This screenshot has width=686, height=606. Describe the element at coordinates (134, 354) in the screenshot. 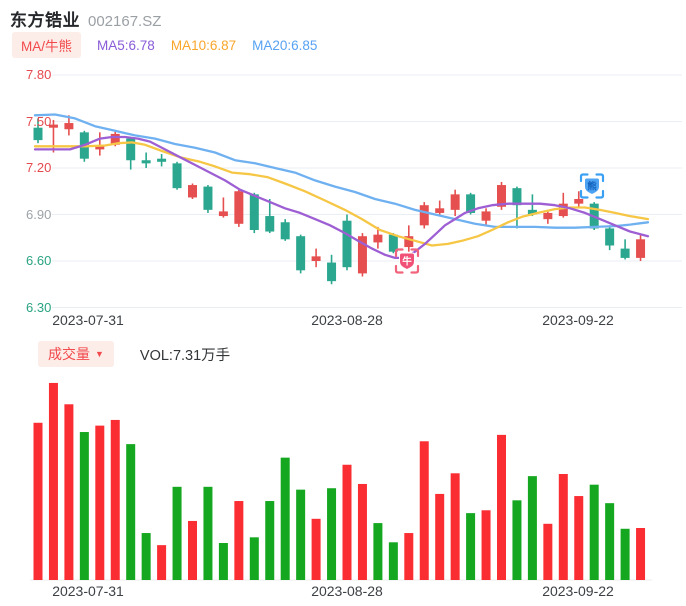

I see `volume-header: 成交量 ▼ VOL:7.31万手` at that location.